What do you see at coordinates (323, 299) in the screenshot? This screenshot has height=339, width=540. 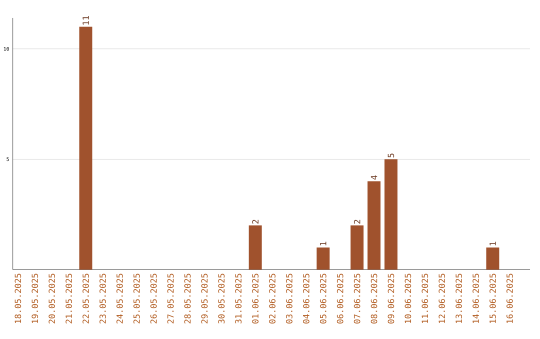 I see `x-tick-label: 05.06.2025` at bounding box center [323, 299].